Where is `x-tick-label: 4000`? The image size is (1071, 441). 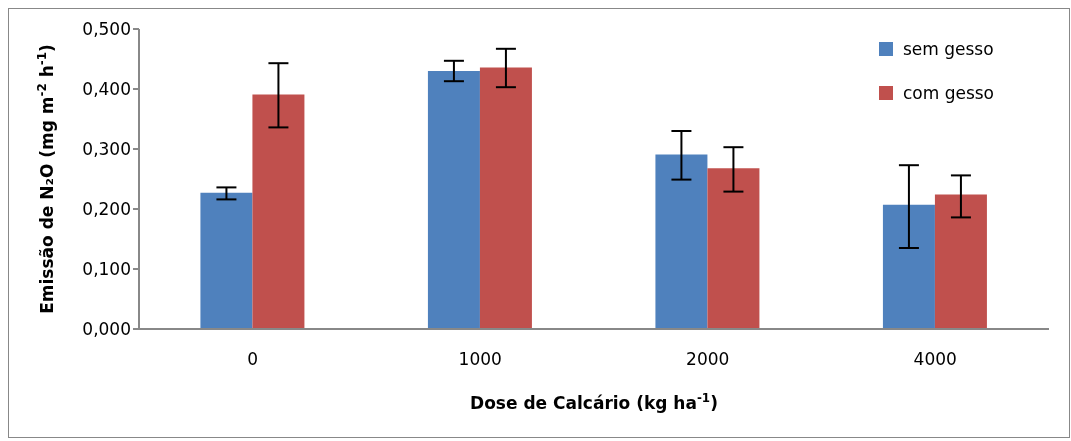 x-tick-label: 4000 is located at coordinates (935, 359).